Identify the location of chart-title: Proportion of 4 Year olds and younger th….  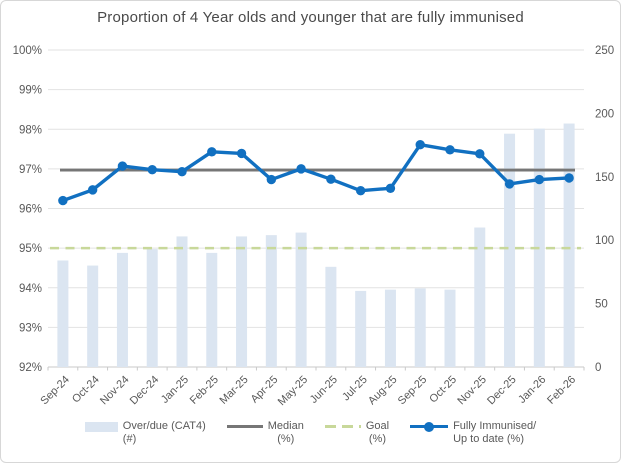
(310, 17).